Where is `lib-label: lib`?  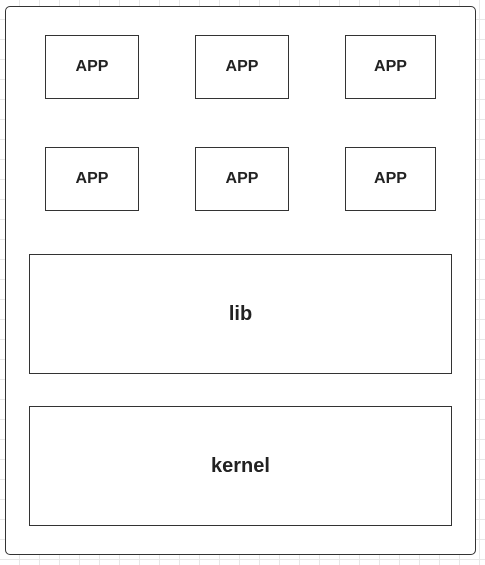 lib-label: lib is located at coordinates (240, 313).